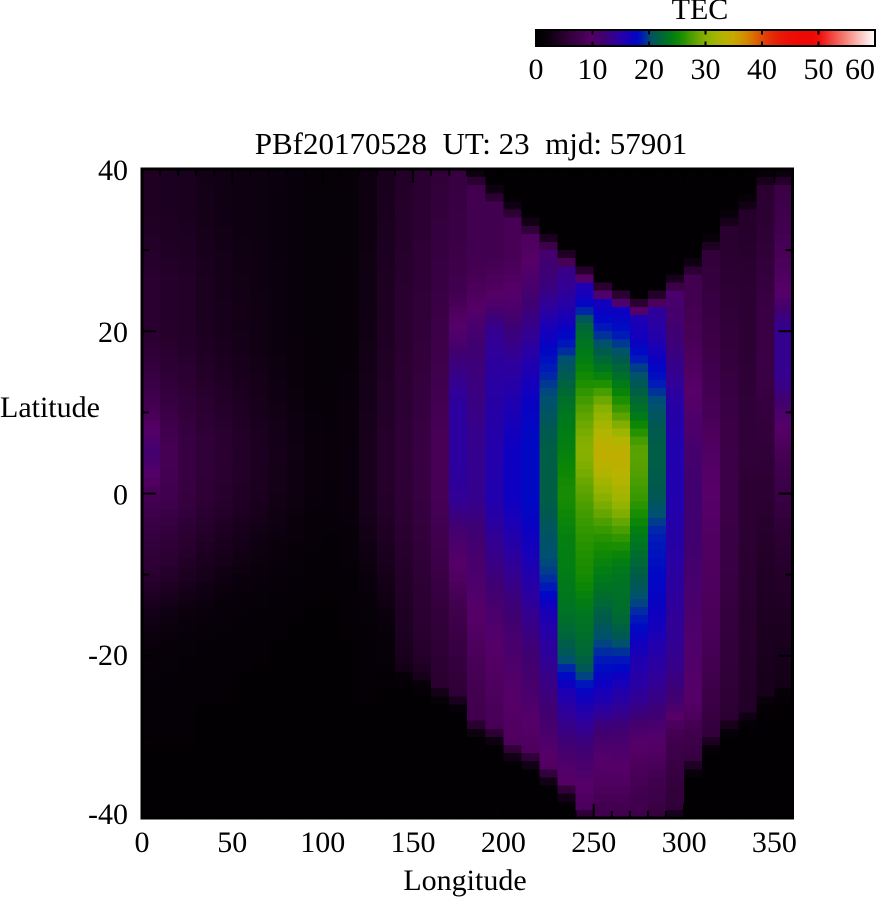 Image resolution: width=877 pixels, height=900 pixels. I want to click on svg-text: -40, so click(108, 814).